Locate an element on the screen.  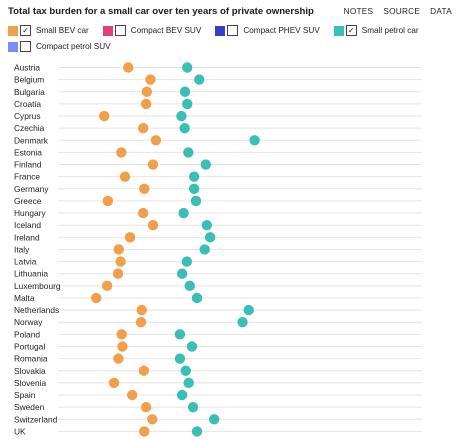
dot-small-petrol-car-finland is located at coordinates (205, 164).